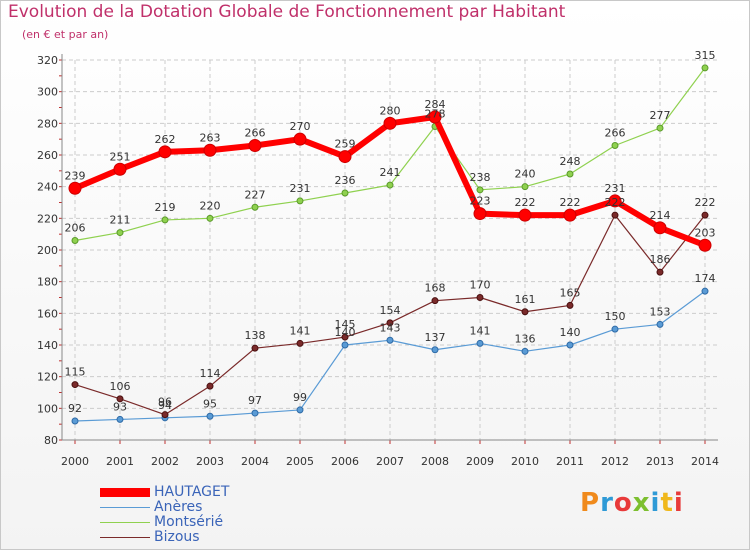  What do you see at coordinates (165, 139) in the screenshot?
I see `data-label-hautaget: 262` at bounding box center [165, 139].